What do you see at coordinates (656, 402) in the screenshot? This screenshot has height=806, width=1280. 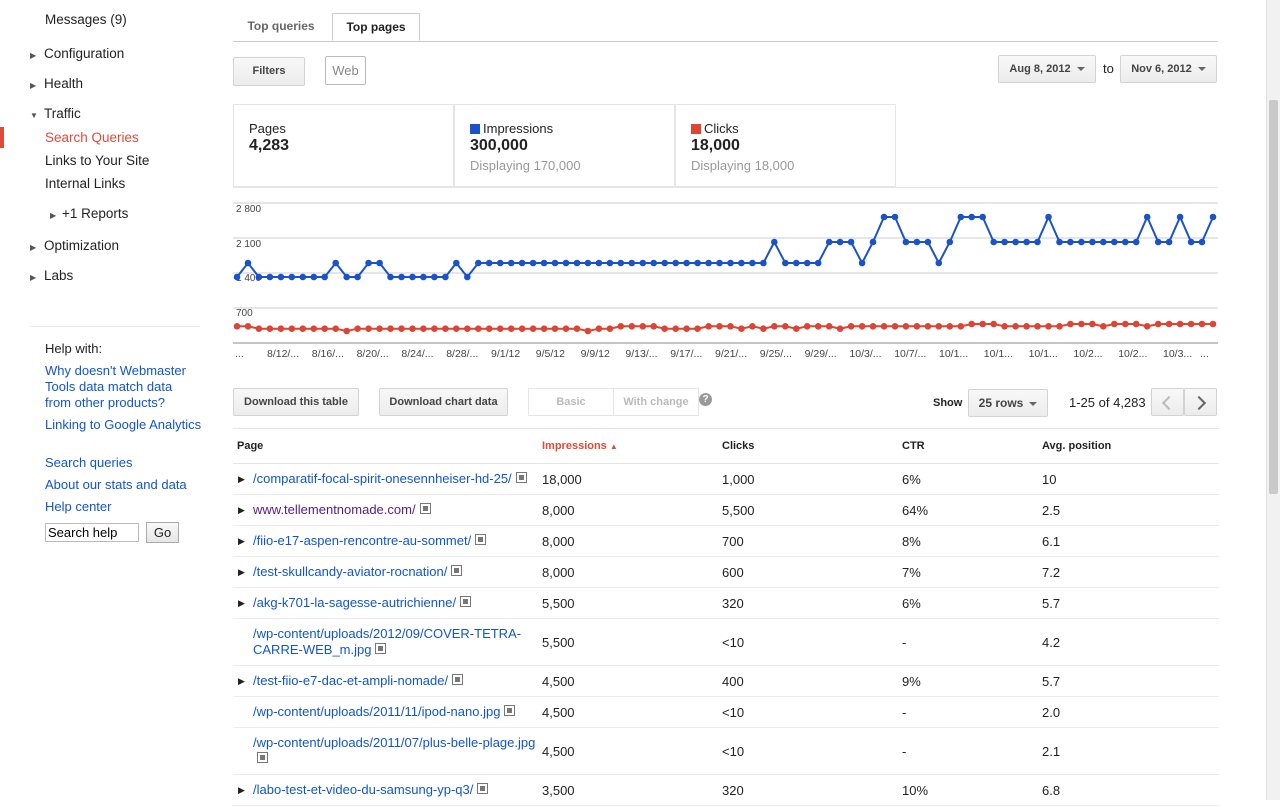 I see `with-change-view-toggle: With change` at bounding box center [656, 402].